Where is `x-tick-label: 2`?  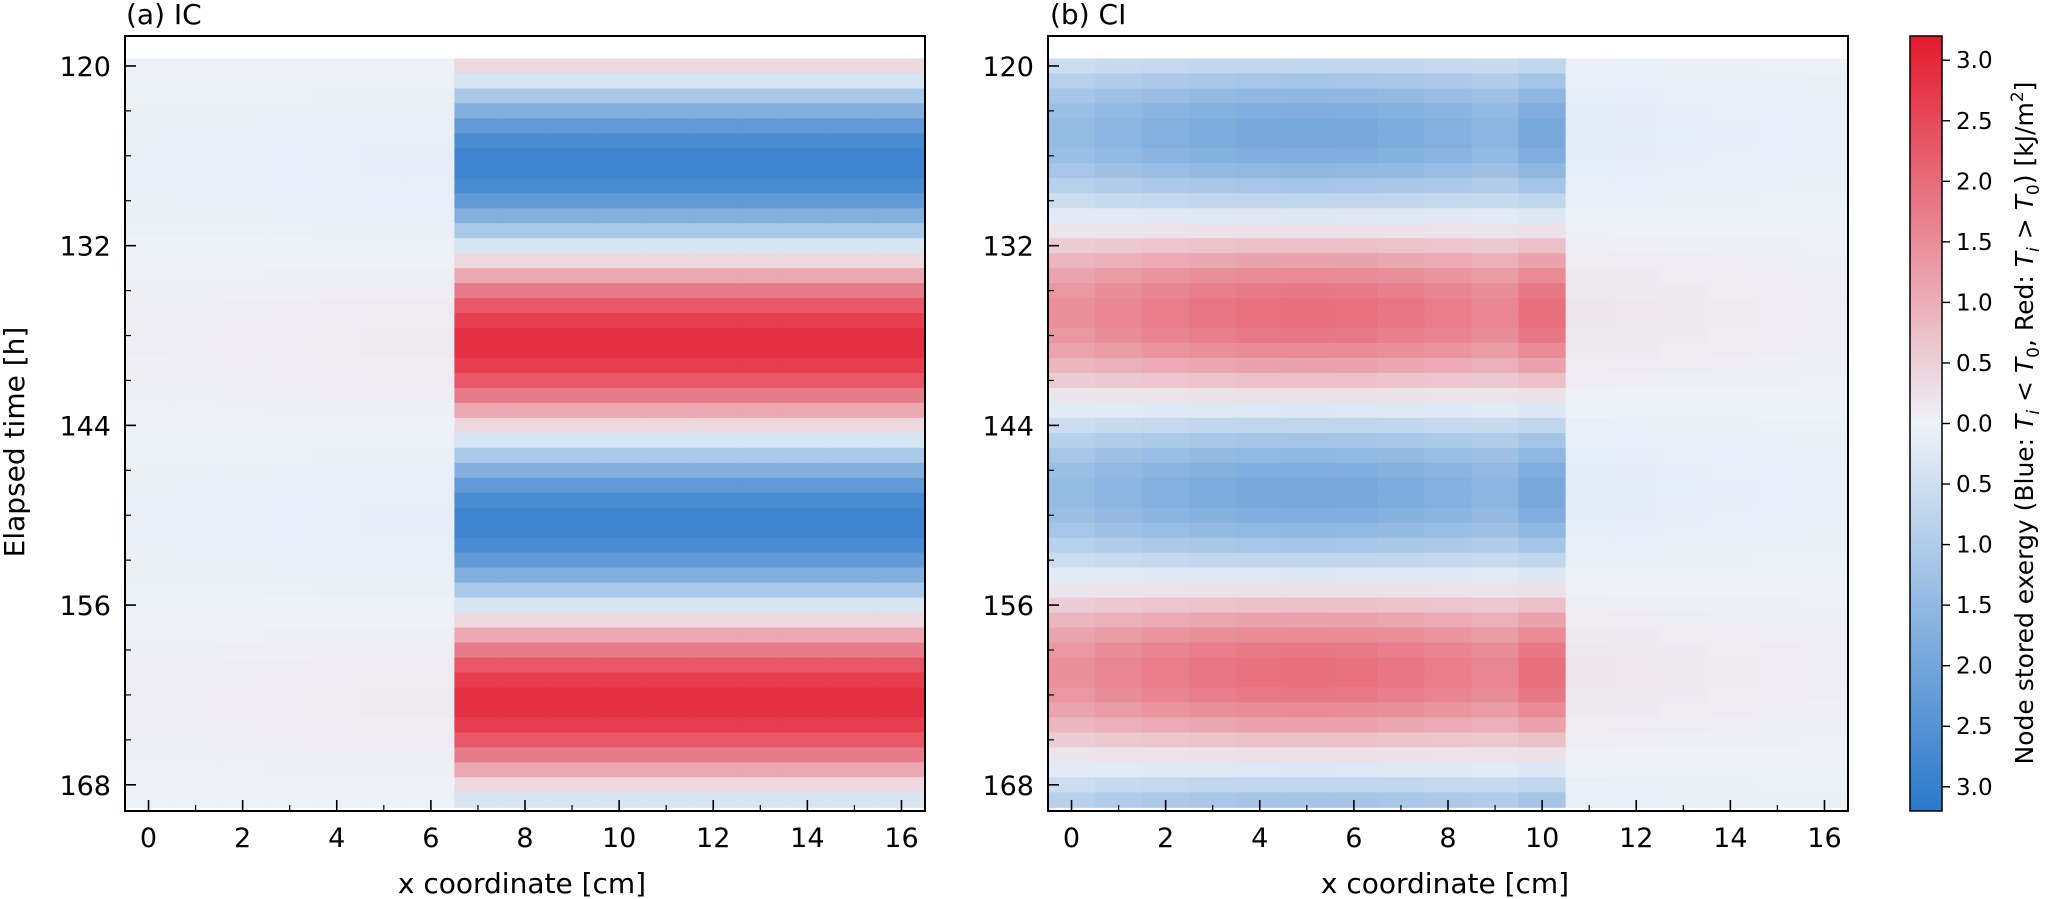
x-tick-label: 2 is located at coordinates (242, 838).